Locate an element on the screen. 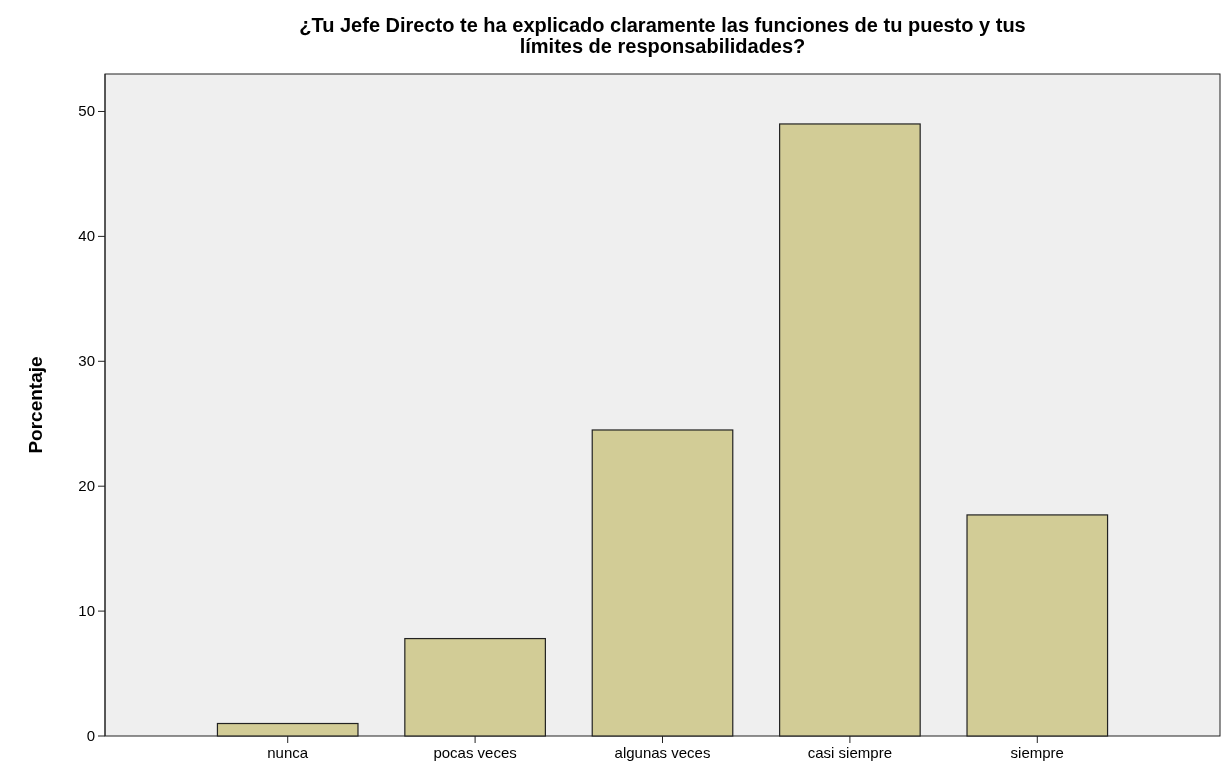 The image size is (1230, 762). y-axis-title: Porcentaje is located at coordinates (35, 405).